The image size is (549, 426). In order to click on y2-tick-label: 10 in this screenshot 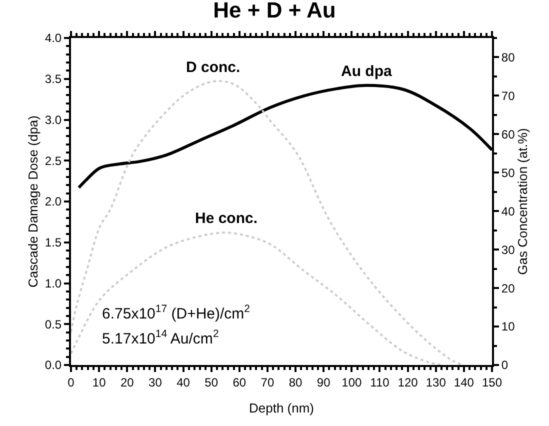, I will do `click(508, 327)`.